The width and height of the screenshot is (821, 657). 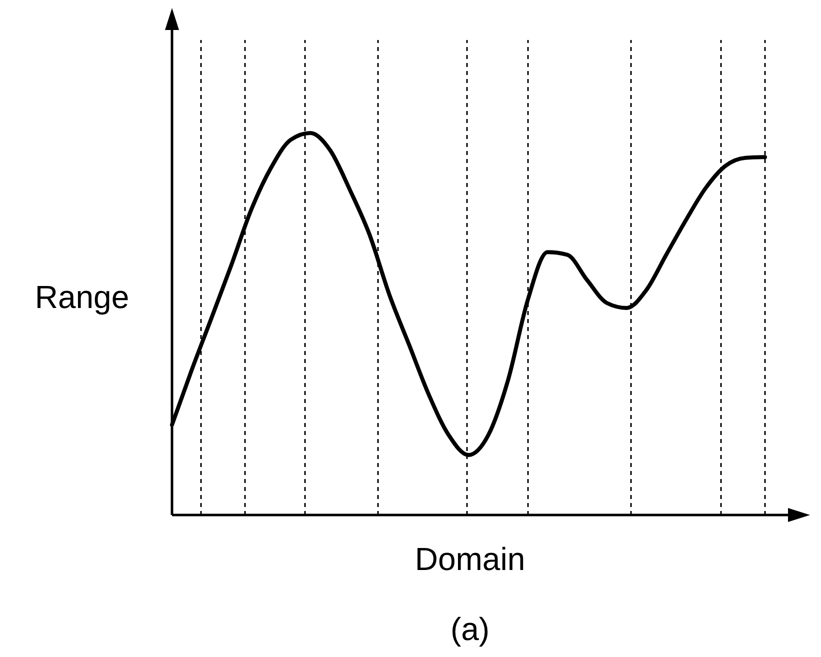 What do you see at coordinates (470, 629) in the screenshot?
I see `text: (a)` at bounding box center [470, 629].